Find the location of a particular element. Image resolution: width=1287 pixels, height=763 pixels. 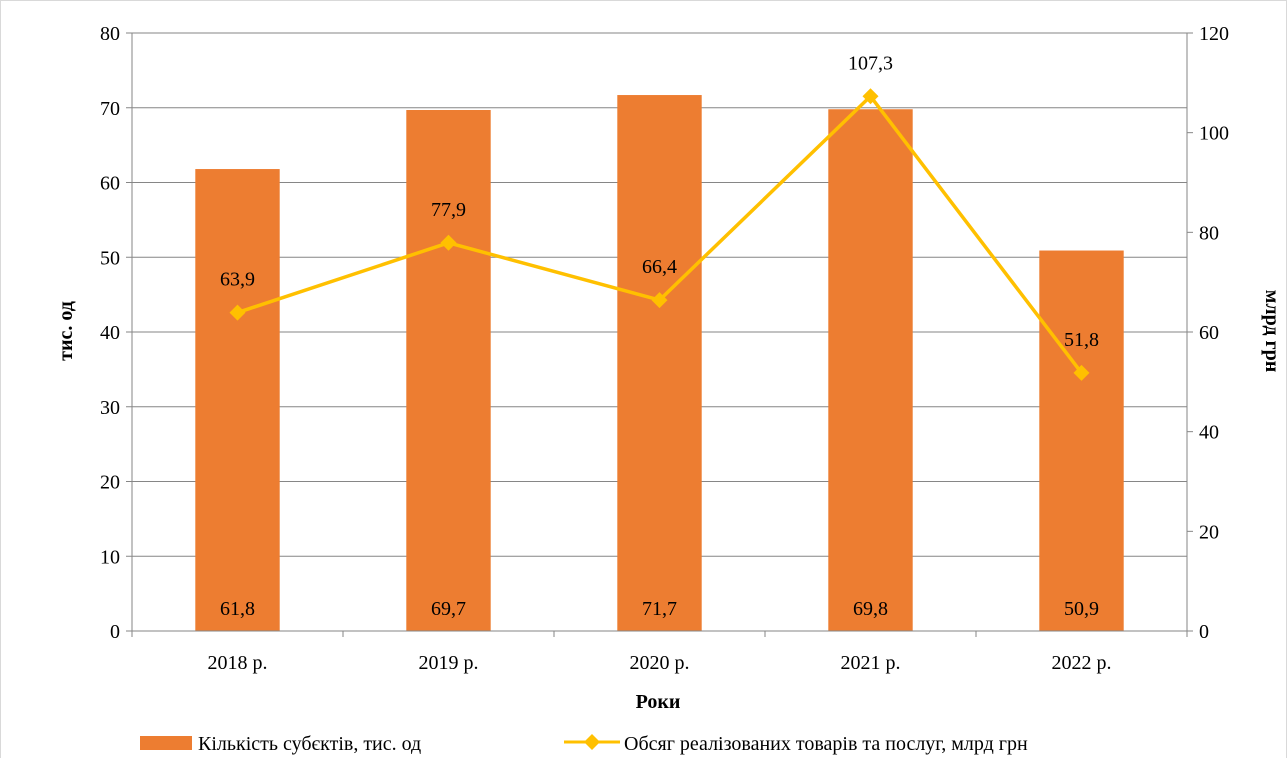

y2-tick-label: 100 is located at coordinates (1214, 134).